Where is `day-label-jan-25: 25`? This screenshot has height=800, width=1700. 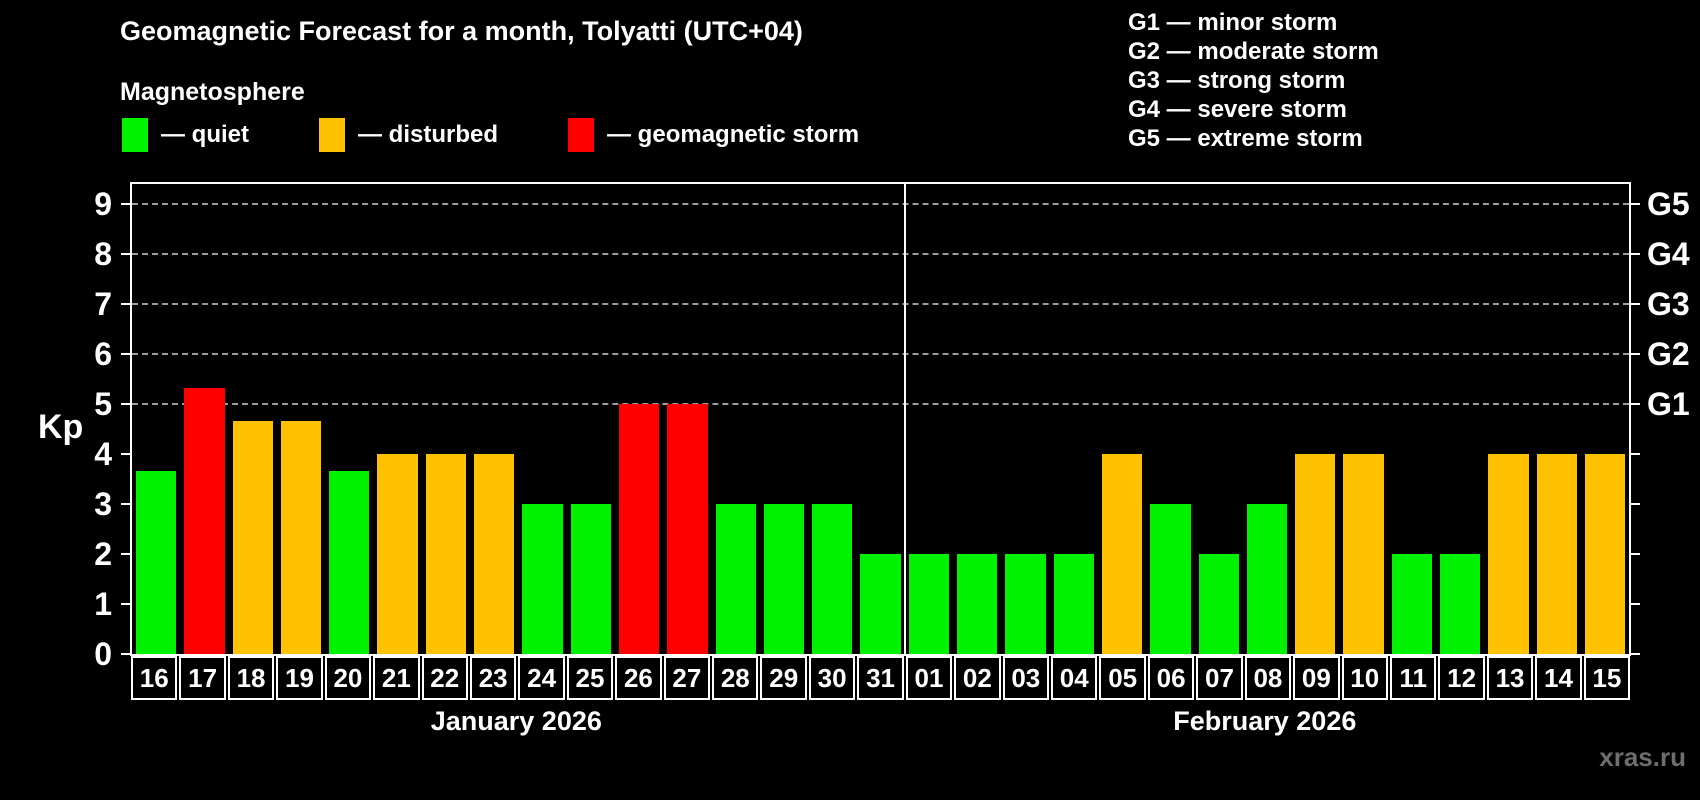
day-label-jan-25: 25 is located at coordinates (590, 678).